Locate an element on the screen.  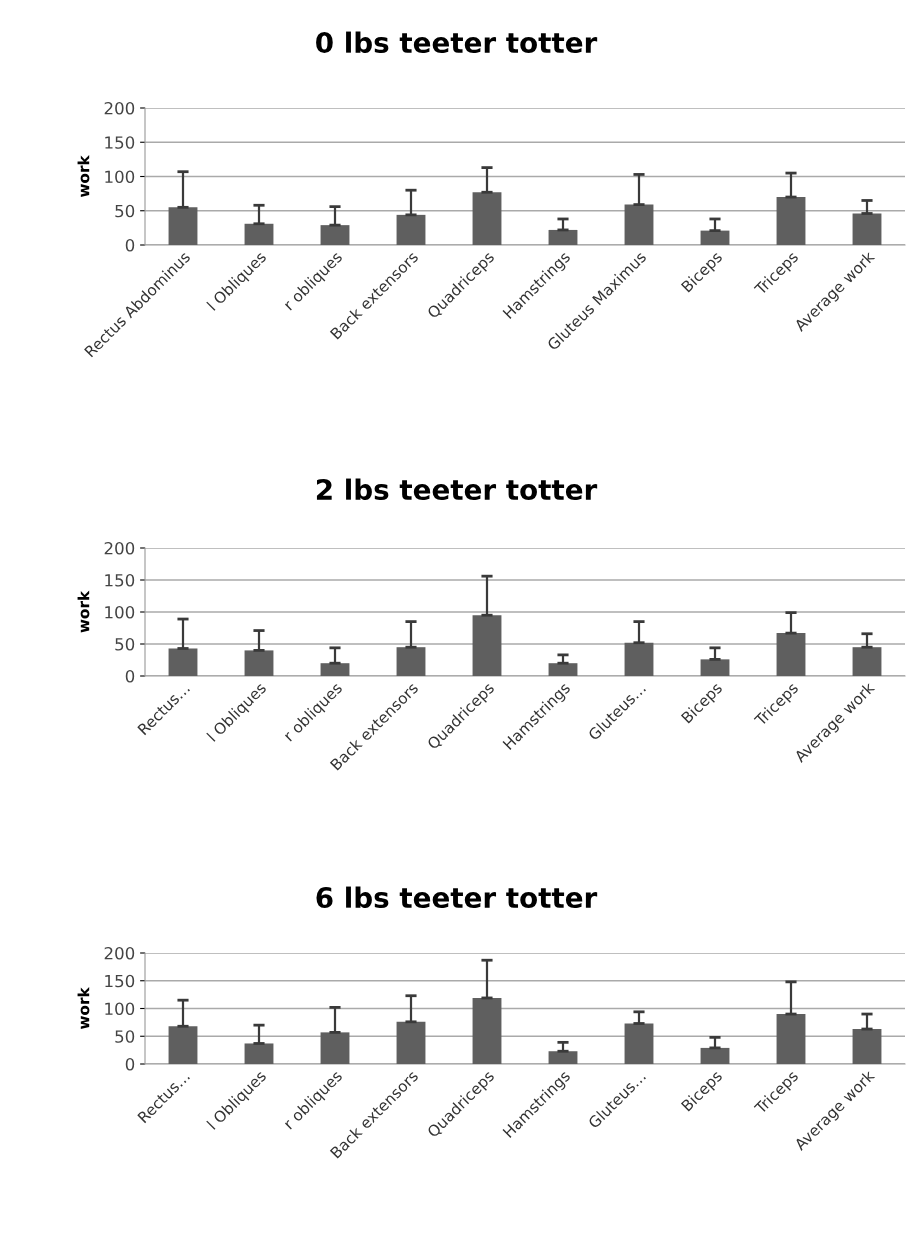
chart-title: 0 lbs teeter totter is located at coordinates (457, 42).